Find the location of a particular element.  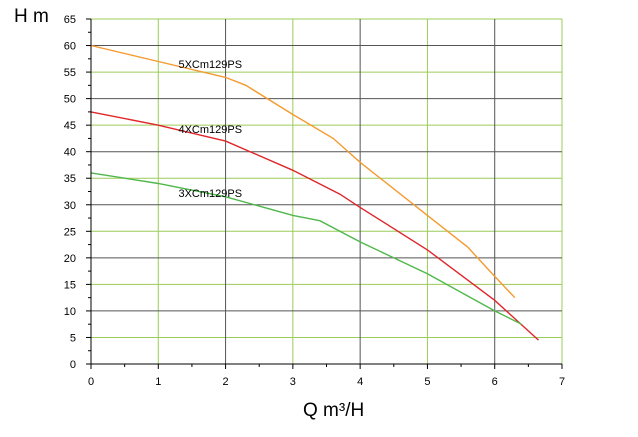

series-label: 4XCm129PS is located at coordinates (210, 130).